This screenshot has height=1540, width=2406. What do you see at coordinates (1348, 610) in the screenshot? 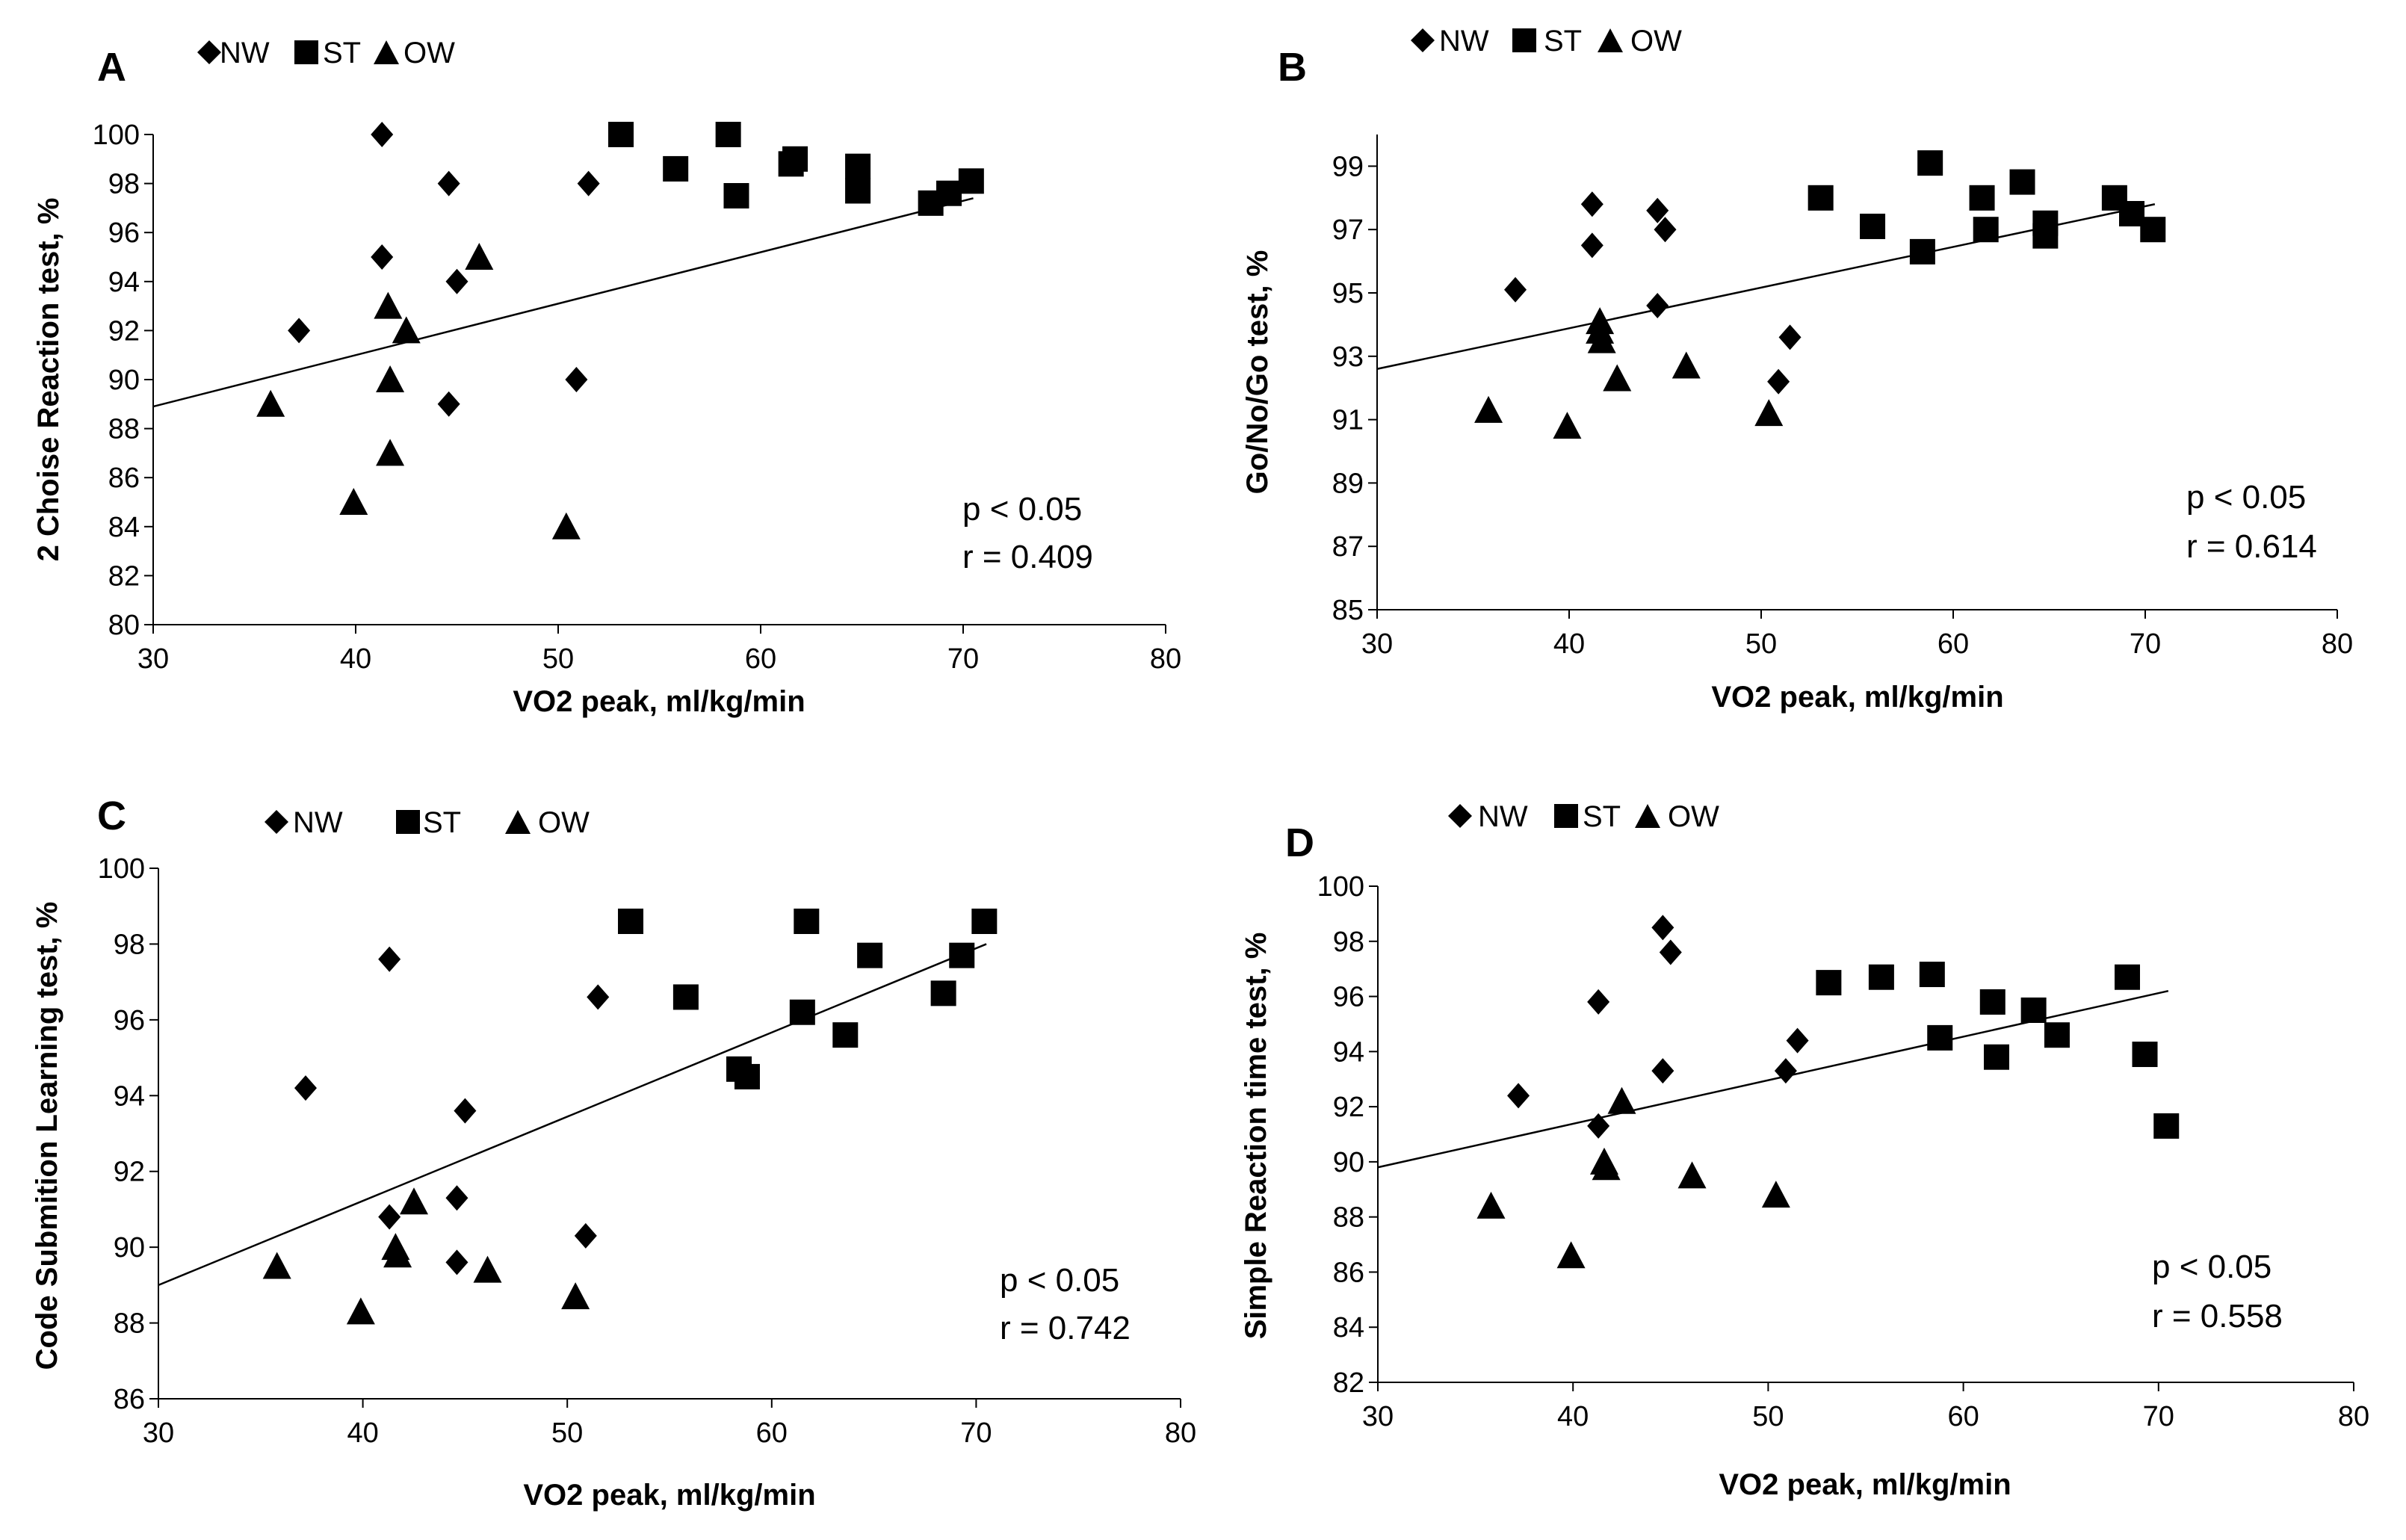
I see `y-tick-label: 85` at bounding box center [1348, 610].